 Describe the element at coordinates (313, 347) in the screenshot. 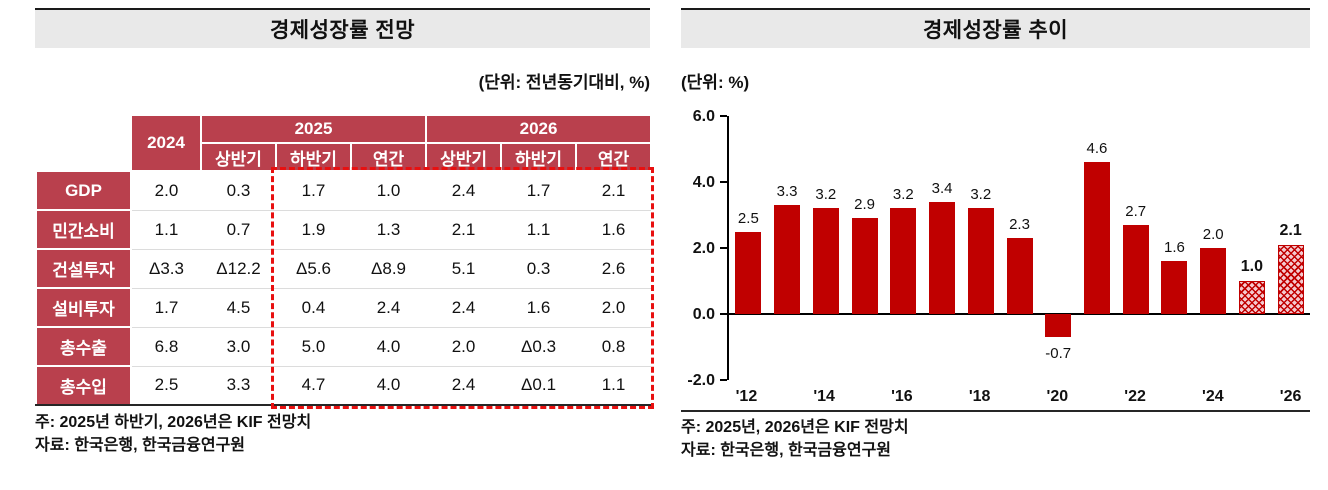

I see `table-cell: 5.0` at that location.